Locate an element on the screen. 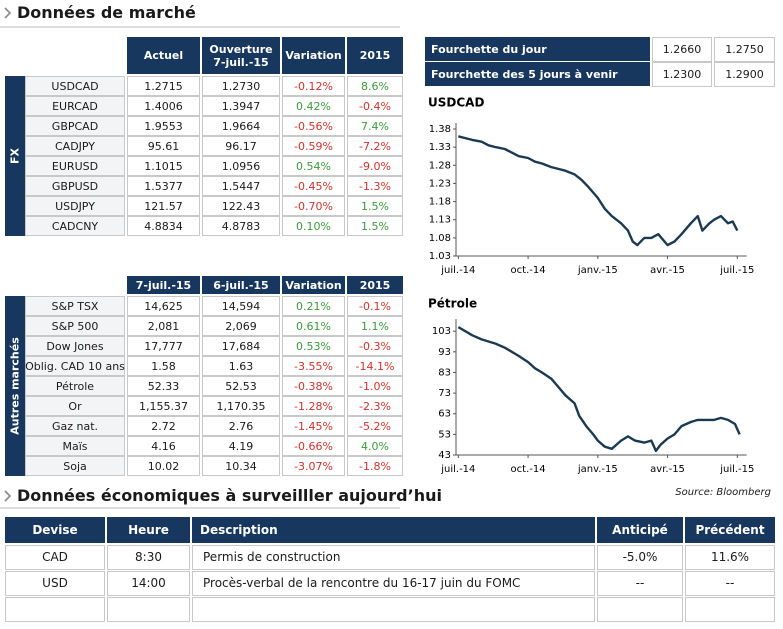 The image size is (783, 629). source-note: Source: Bloomberg is located at coordinates (723, 492).